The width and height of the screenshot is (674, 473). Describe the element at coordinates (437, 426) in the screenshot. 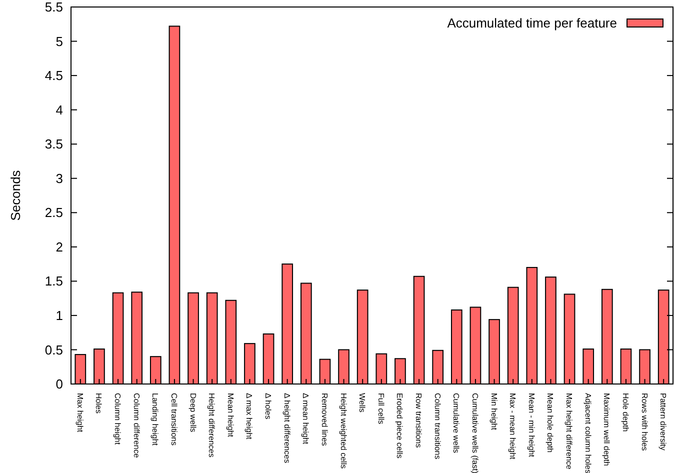

I see `x-tick-label: Column transitions` at that location.